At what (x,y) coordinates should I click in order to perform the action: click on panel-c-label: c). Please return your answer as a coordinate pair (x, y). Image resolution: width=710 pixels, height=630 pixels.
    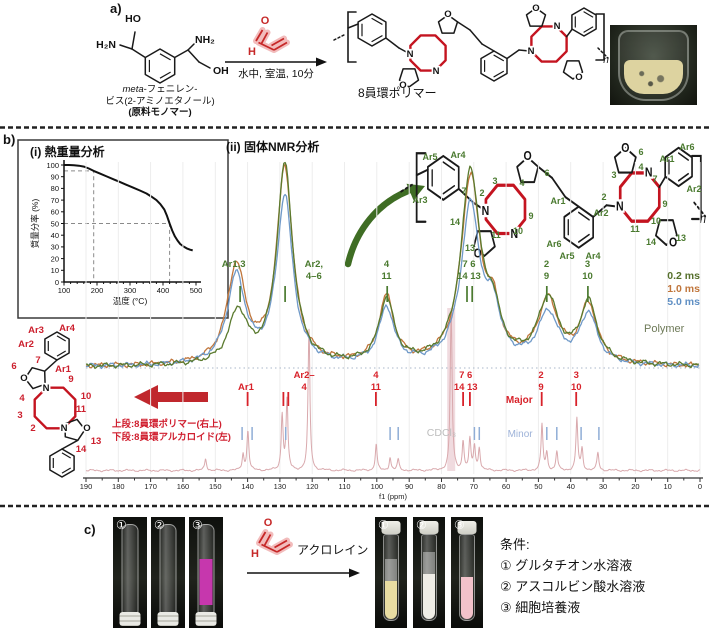
    Looking at the image, I should click on (90, 529).